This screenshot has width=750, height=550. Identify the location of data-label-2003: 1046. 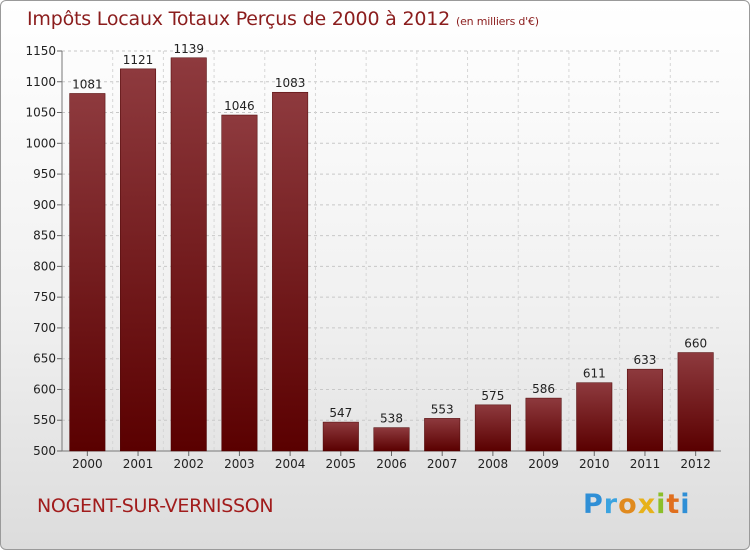
(239, 106).